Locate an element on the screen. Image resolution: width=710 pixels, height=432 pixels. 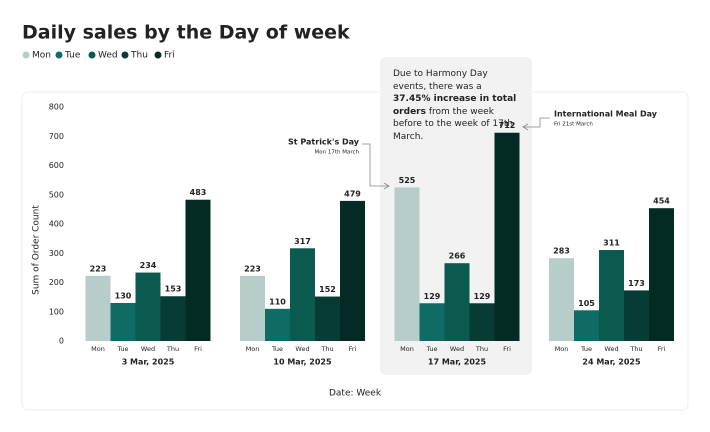
x-tick-label: 3 Mar, 2025 is located at coordinates (148, 362).